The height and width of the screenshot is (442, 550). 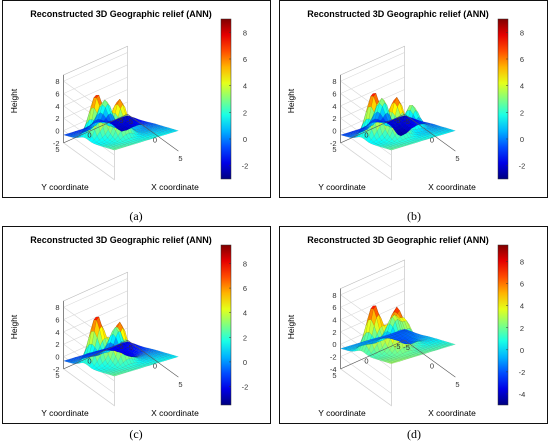 What do you see at coordinates (397, 346) in the screenshot?
I see `y-tick-label: -5` at bounding box center [397, 346].